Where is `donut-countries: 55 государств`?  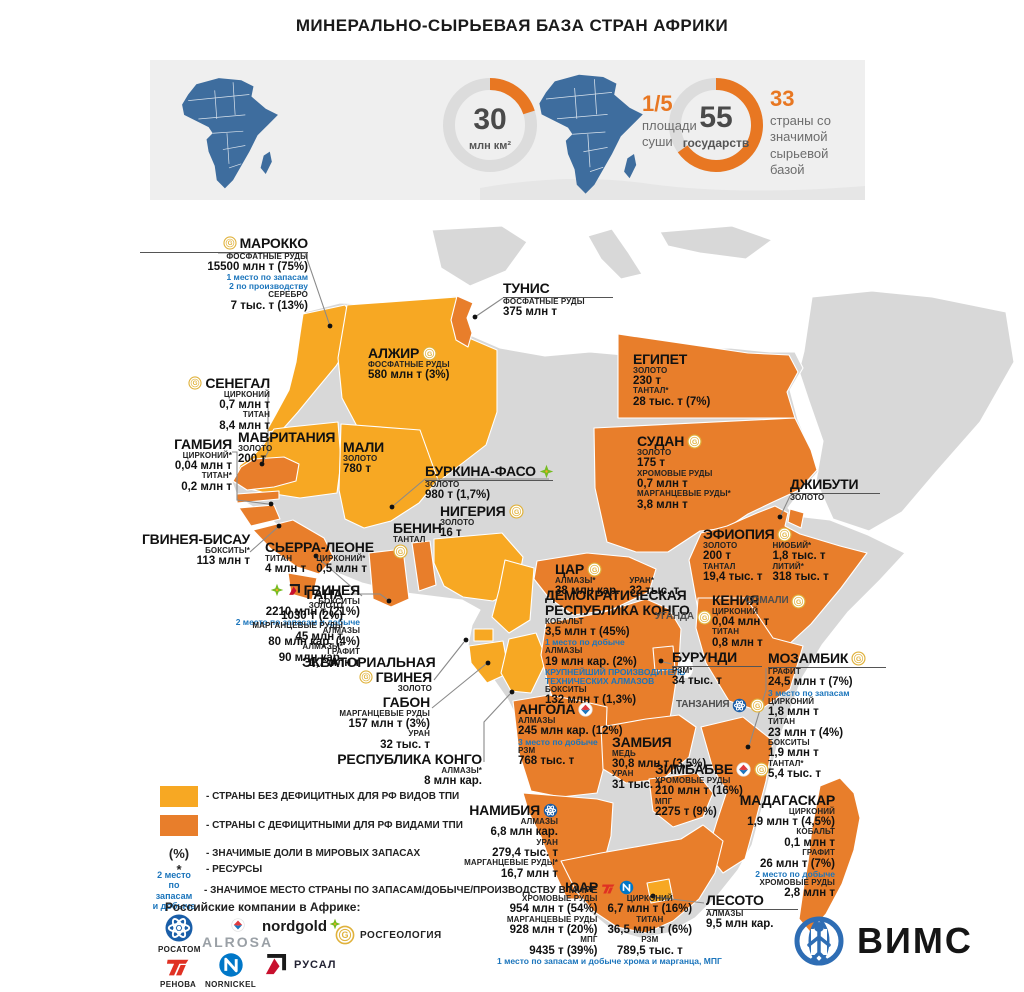 donut-countries: 55 государств is located at coordinates (716, 125).